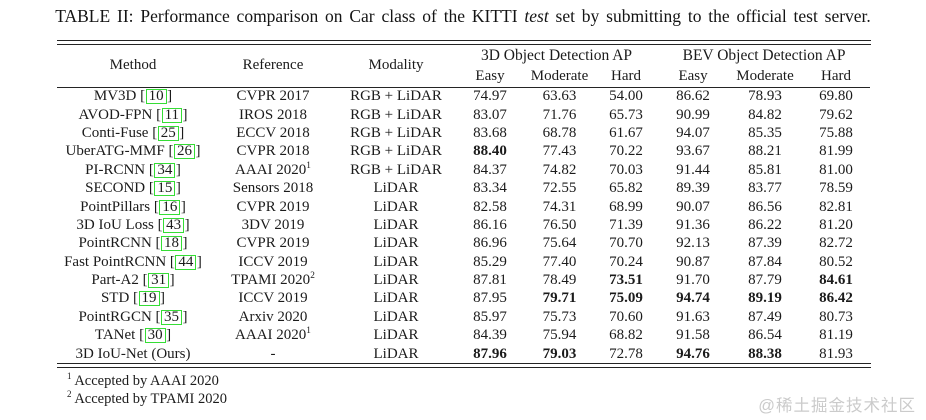 The width and height of the screenshot is (926, 420). Describe the element at coordinates (168, 133) in the screenshot. I see `citation-link: 25` at that location.